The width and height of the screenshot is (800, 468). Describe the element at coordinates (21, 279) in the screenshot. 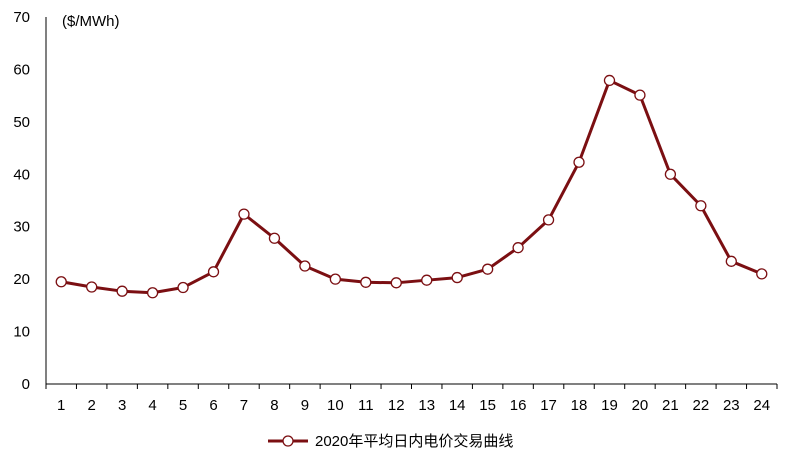

I see `y-tick-label-20: 20` at that location.